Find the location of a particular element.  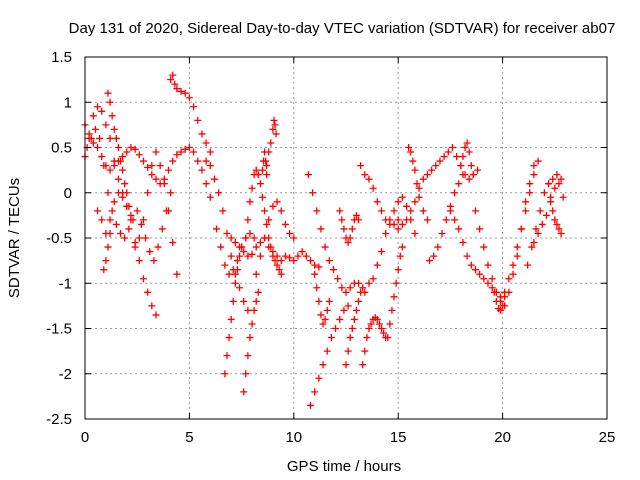

x-axis-label: GPS time / hours is located at coordinates (344, 466).